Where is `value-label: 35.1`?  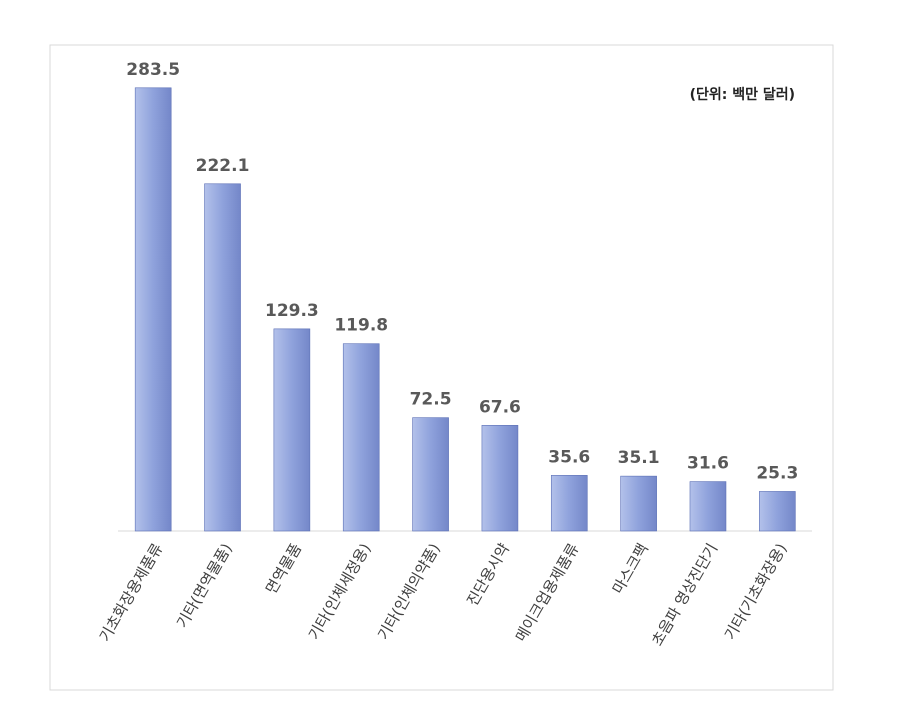 value-label: 35.1 is located at coordinates (639, 458).